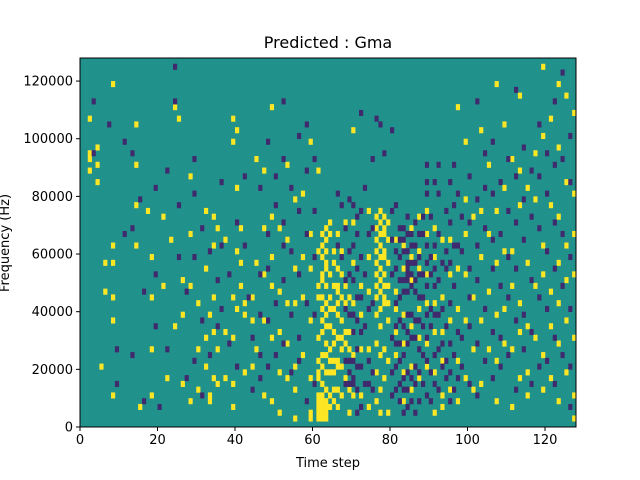  I want to click on chart-title: Predicted : Gma, so click(328, 42).